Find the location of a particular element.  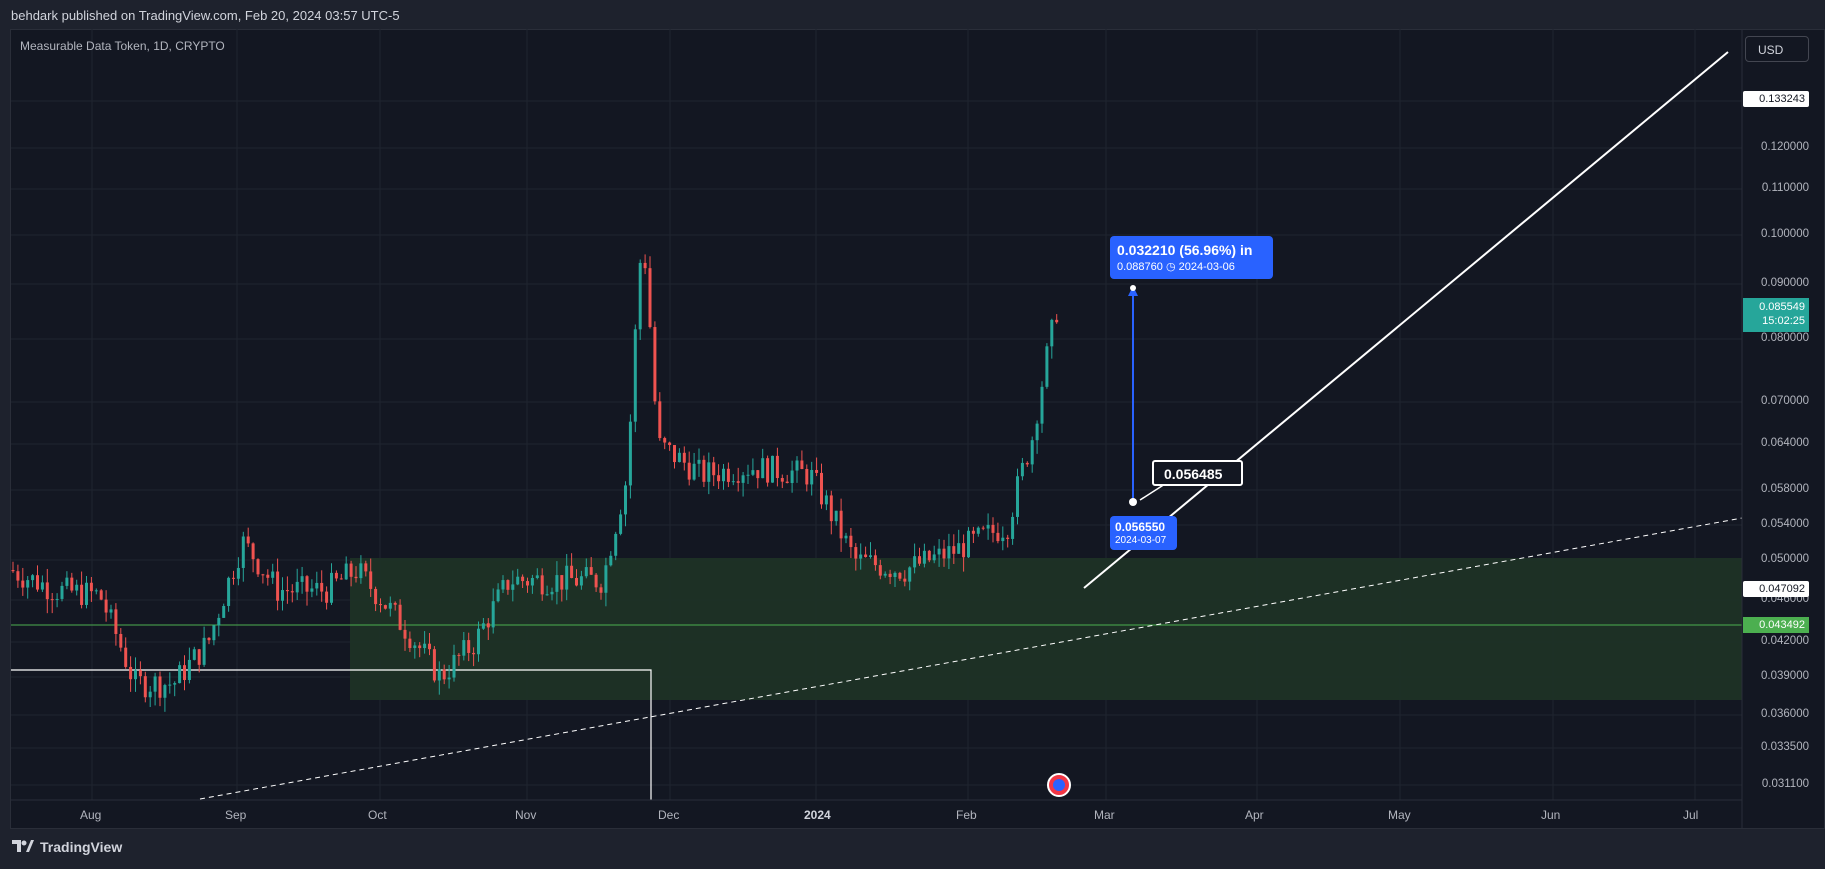

currency-button: USD is located at coordinates (1777, 49).